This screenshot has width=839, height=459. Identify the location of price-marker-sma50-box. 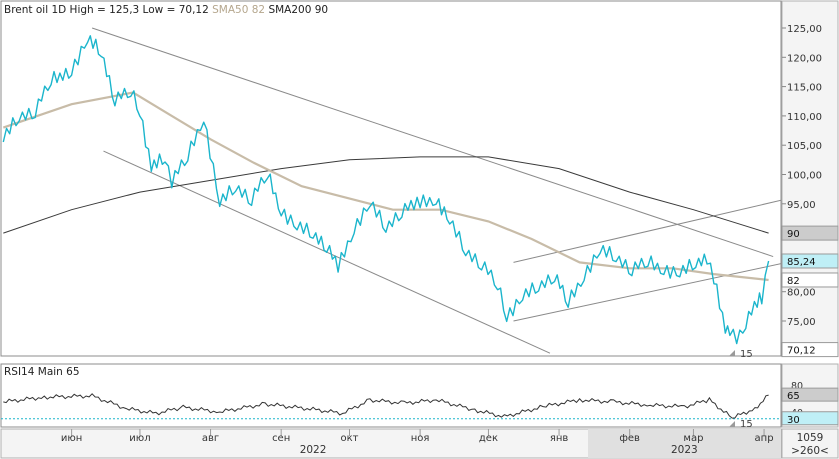
(810, 280).